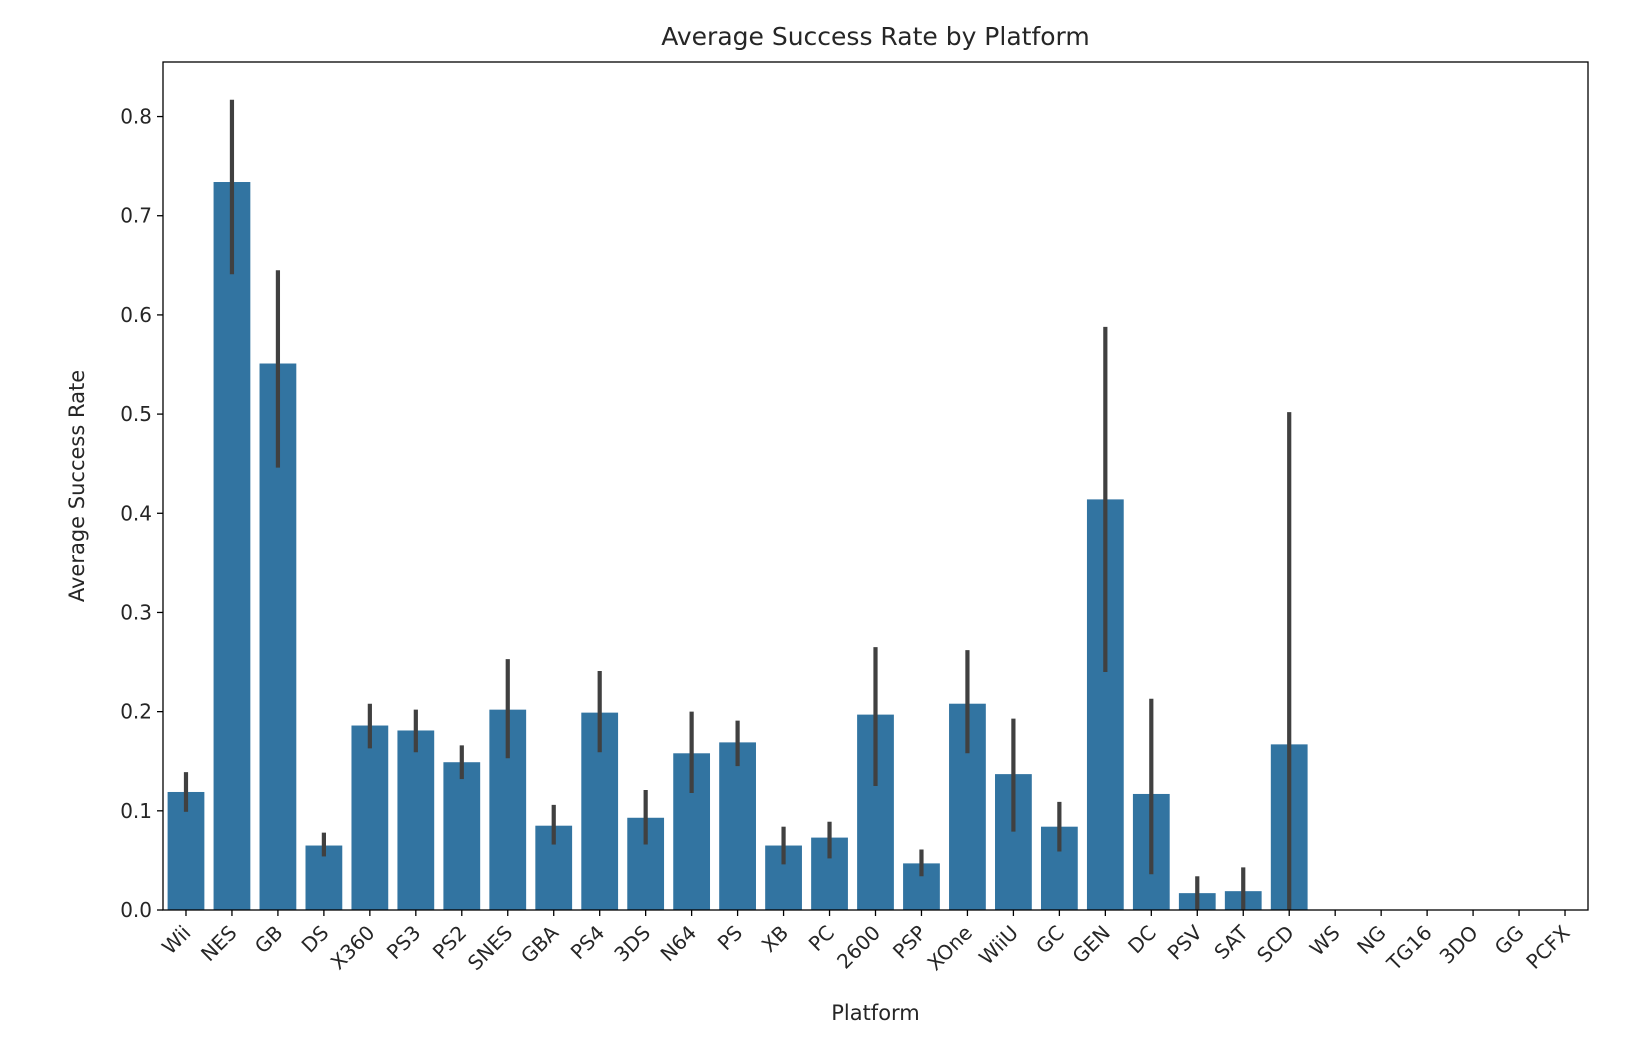  What do you see at coordinates (1231, 942) in the screenshot?
I see `x-tick-label: SAT` at bounding box center [1231, 942].